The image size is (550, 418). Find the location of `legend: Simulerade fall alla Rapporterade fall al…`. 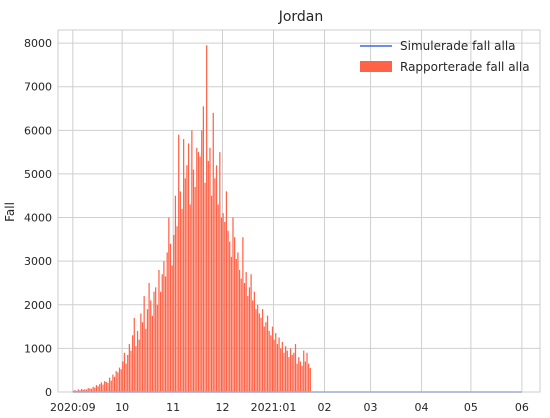

legend: Simulerade fall alla Rapporterade fall al… is located at coordinates (445, 56).